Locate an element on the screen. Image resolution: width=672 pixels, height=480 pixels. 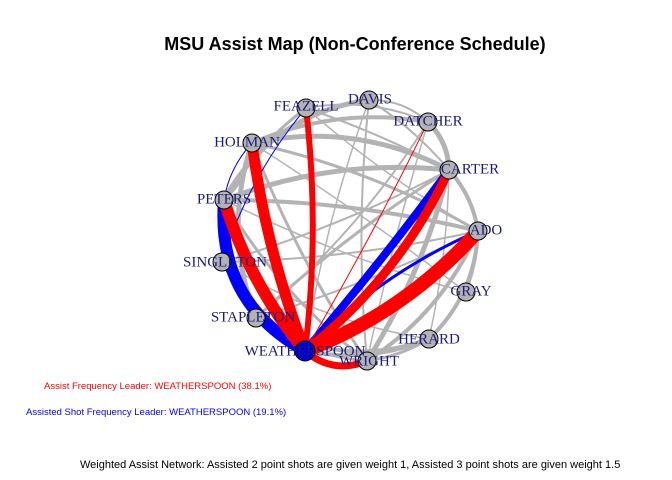
node-peters is located at coordinates (224, 200).